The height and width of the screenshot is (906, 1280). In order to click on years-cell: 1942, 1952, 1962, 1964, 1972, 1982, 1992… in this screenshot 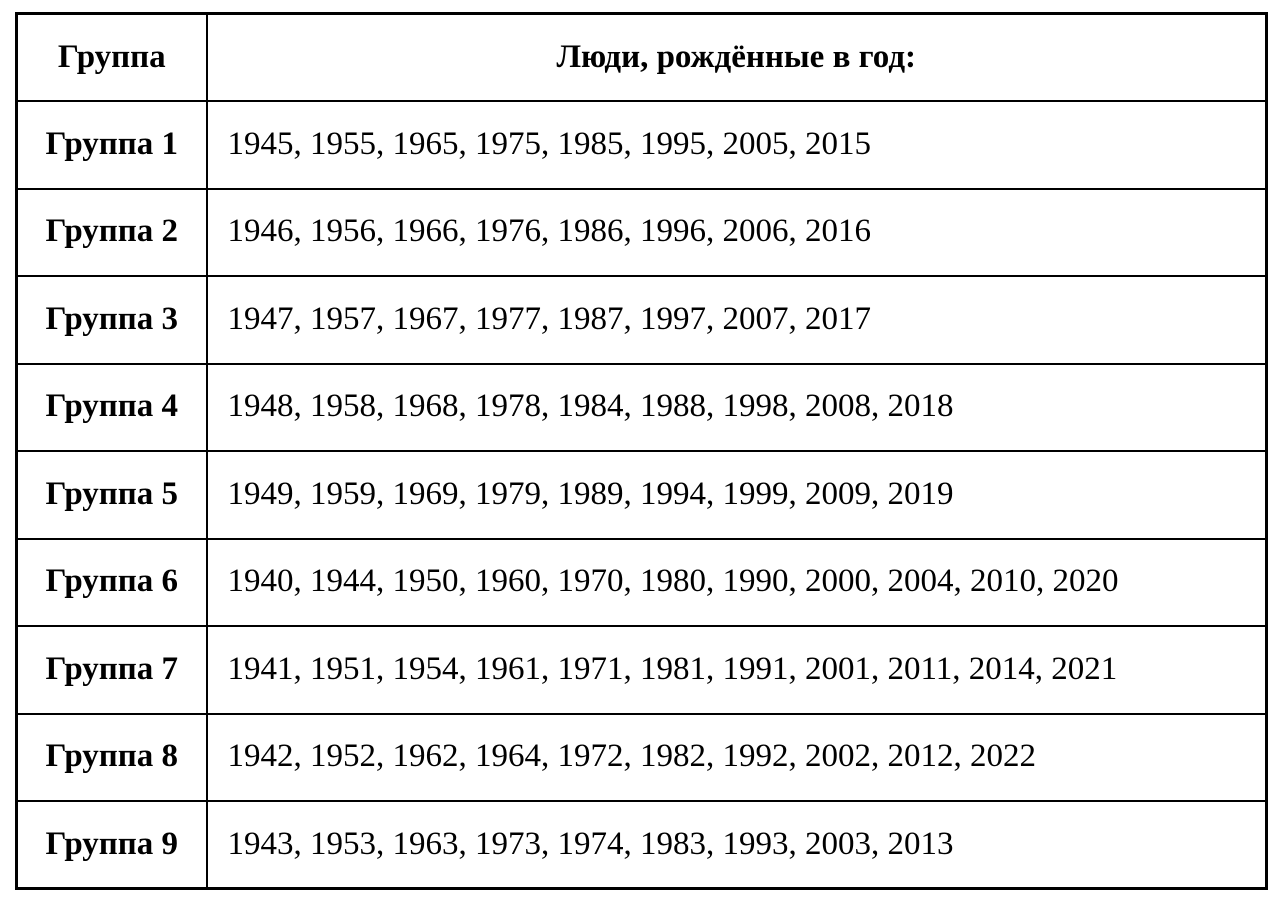, I will do `click(736, 757)`.